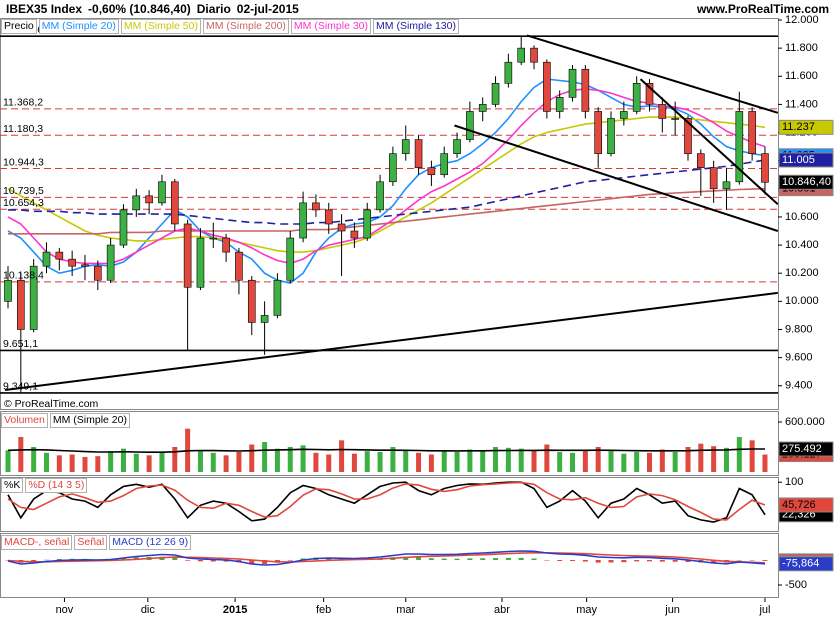  I want to click on legend-entry: %K, so click(12, 485).